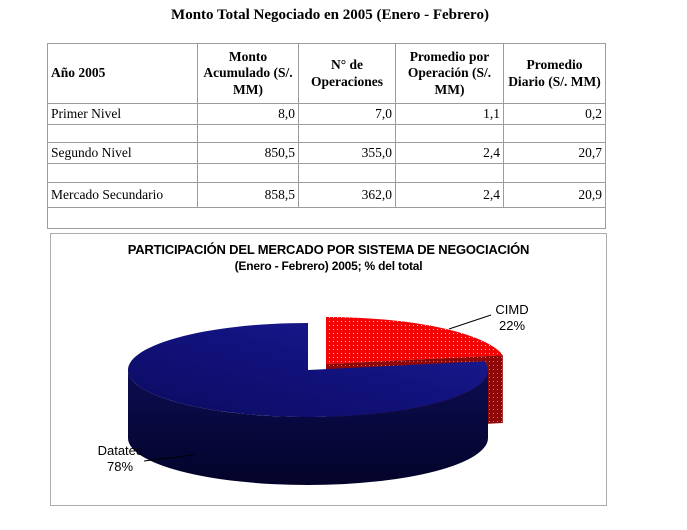 This screenshot has height=530, width=687. I want to click on pie-label-datatec: Datatec 78%, so click(120, 459).